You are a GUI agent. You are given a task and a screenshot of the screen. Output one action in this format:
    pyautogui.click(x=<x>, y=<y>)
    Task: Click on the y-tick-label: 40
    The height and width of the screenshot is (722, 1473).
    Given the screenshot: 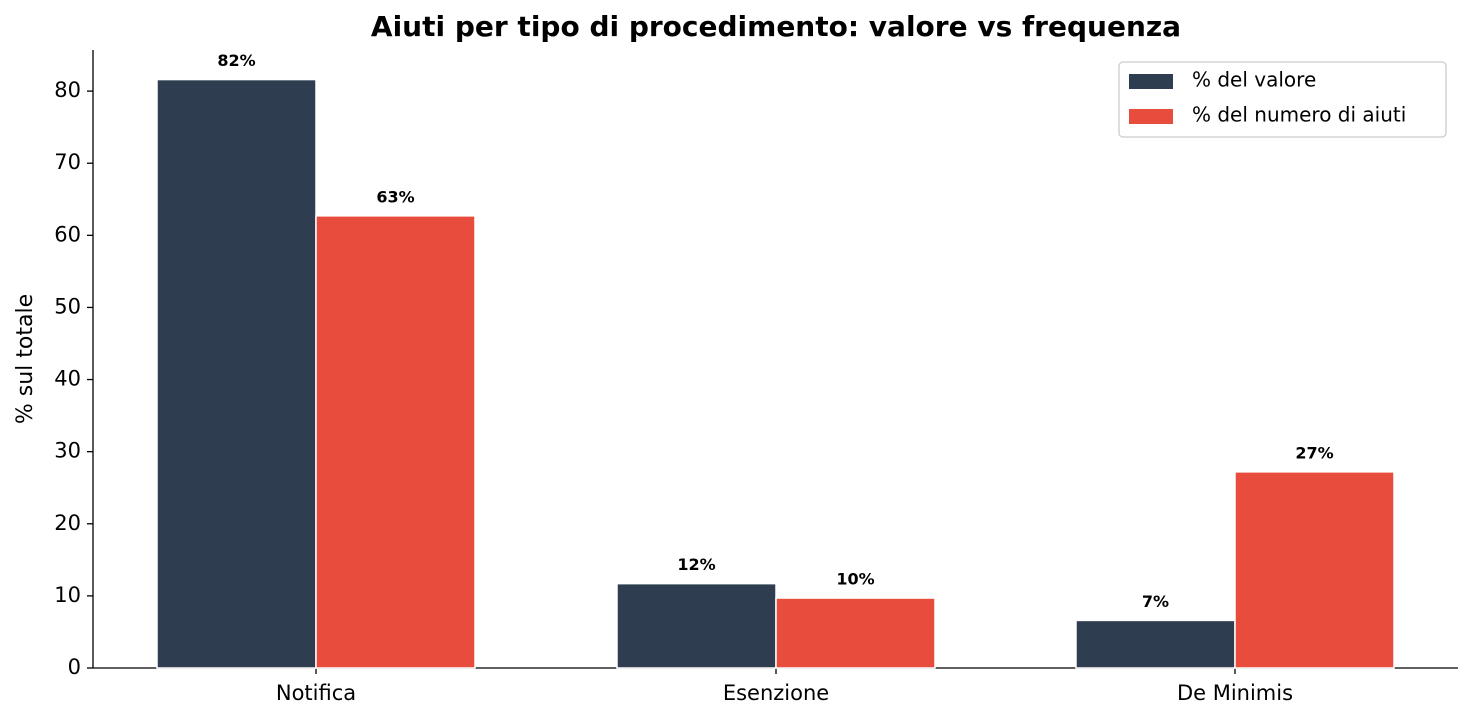 What is the action you would take?
    pyautogui.click(x=67, y=379)
    